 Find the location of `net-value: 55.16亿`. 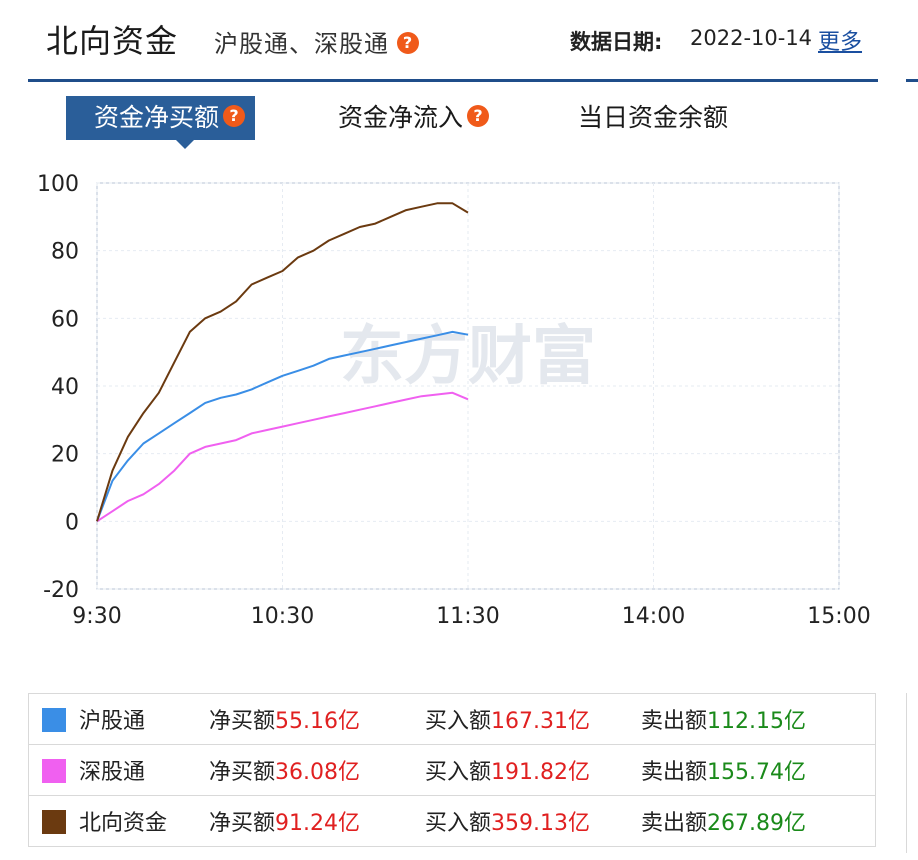

net-value: 55.16亿 is located at coordinates (317, 721).